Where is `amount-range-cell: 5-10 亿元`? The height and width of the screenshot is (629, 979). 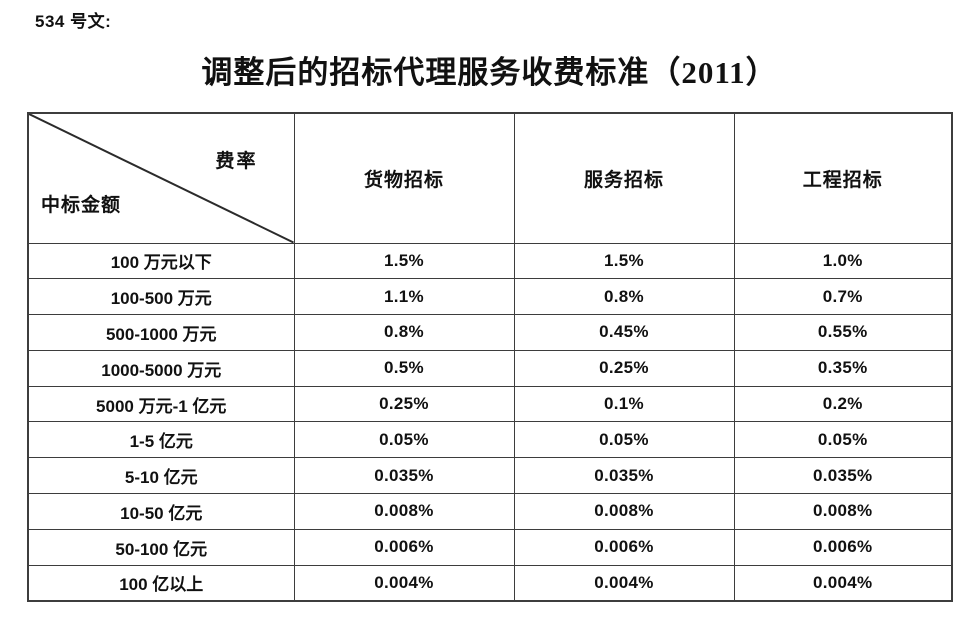
amount-range-cell: 5-10 亿元 is located at coordinates (161, 476).